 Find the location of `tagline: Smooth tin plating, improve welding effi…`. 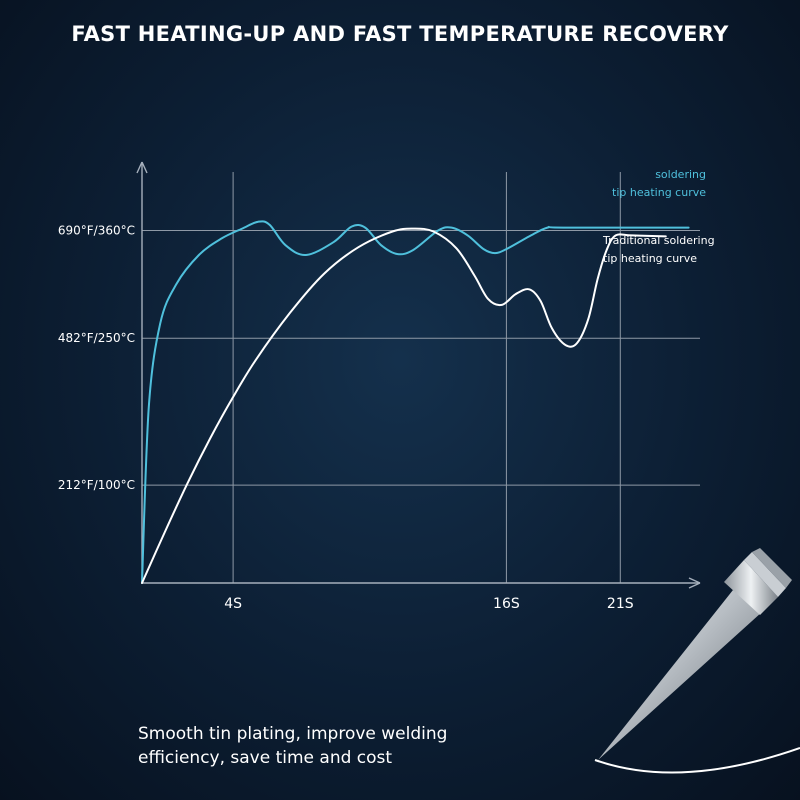

tagline: Smooth tin plating, improve welding effi… is located at coordinates (318, 746).